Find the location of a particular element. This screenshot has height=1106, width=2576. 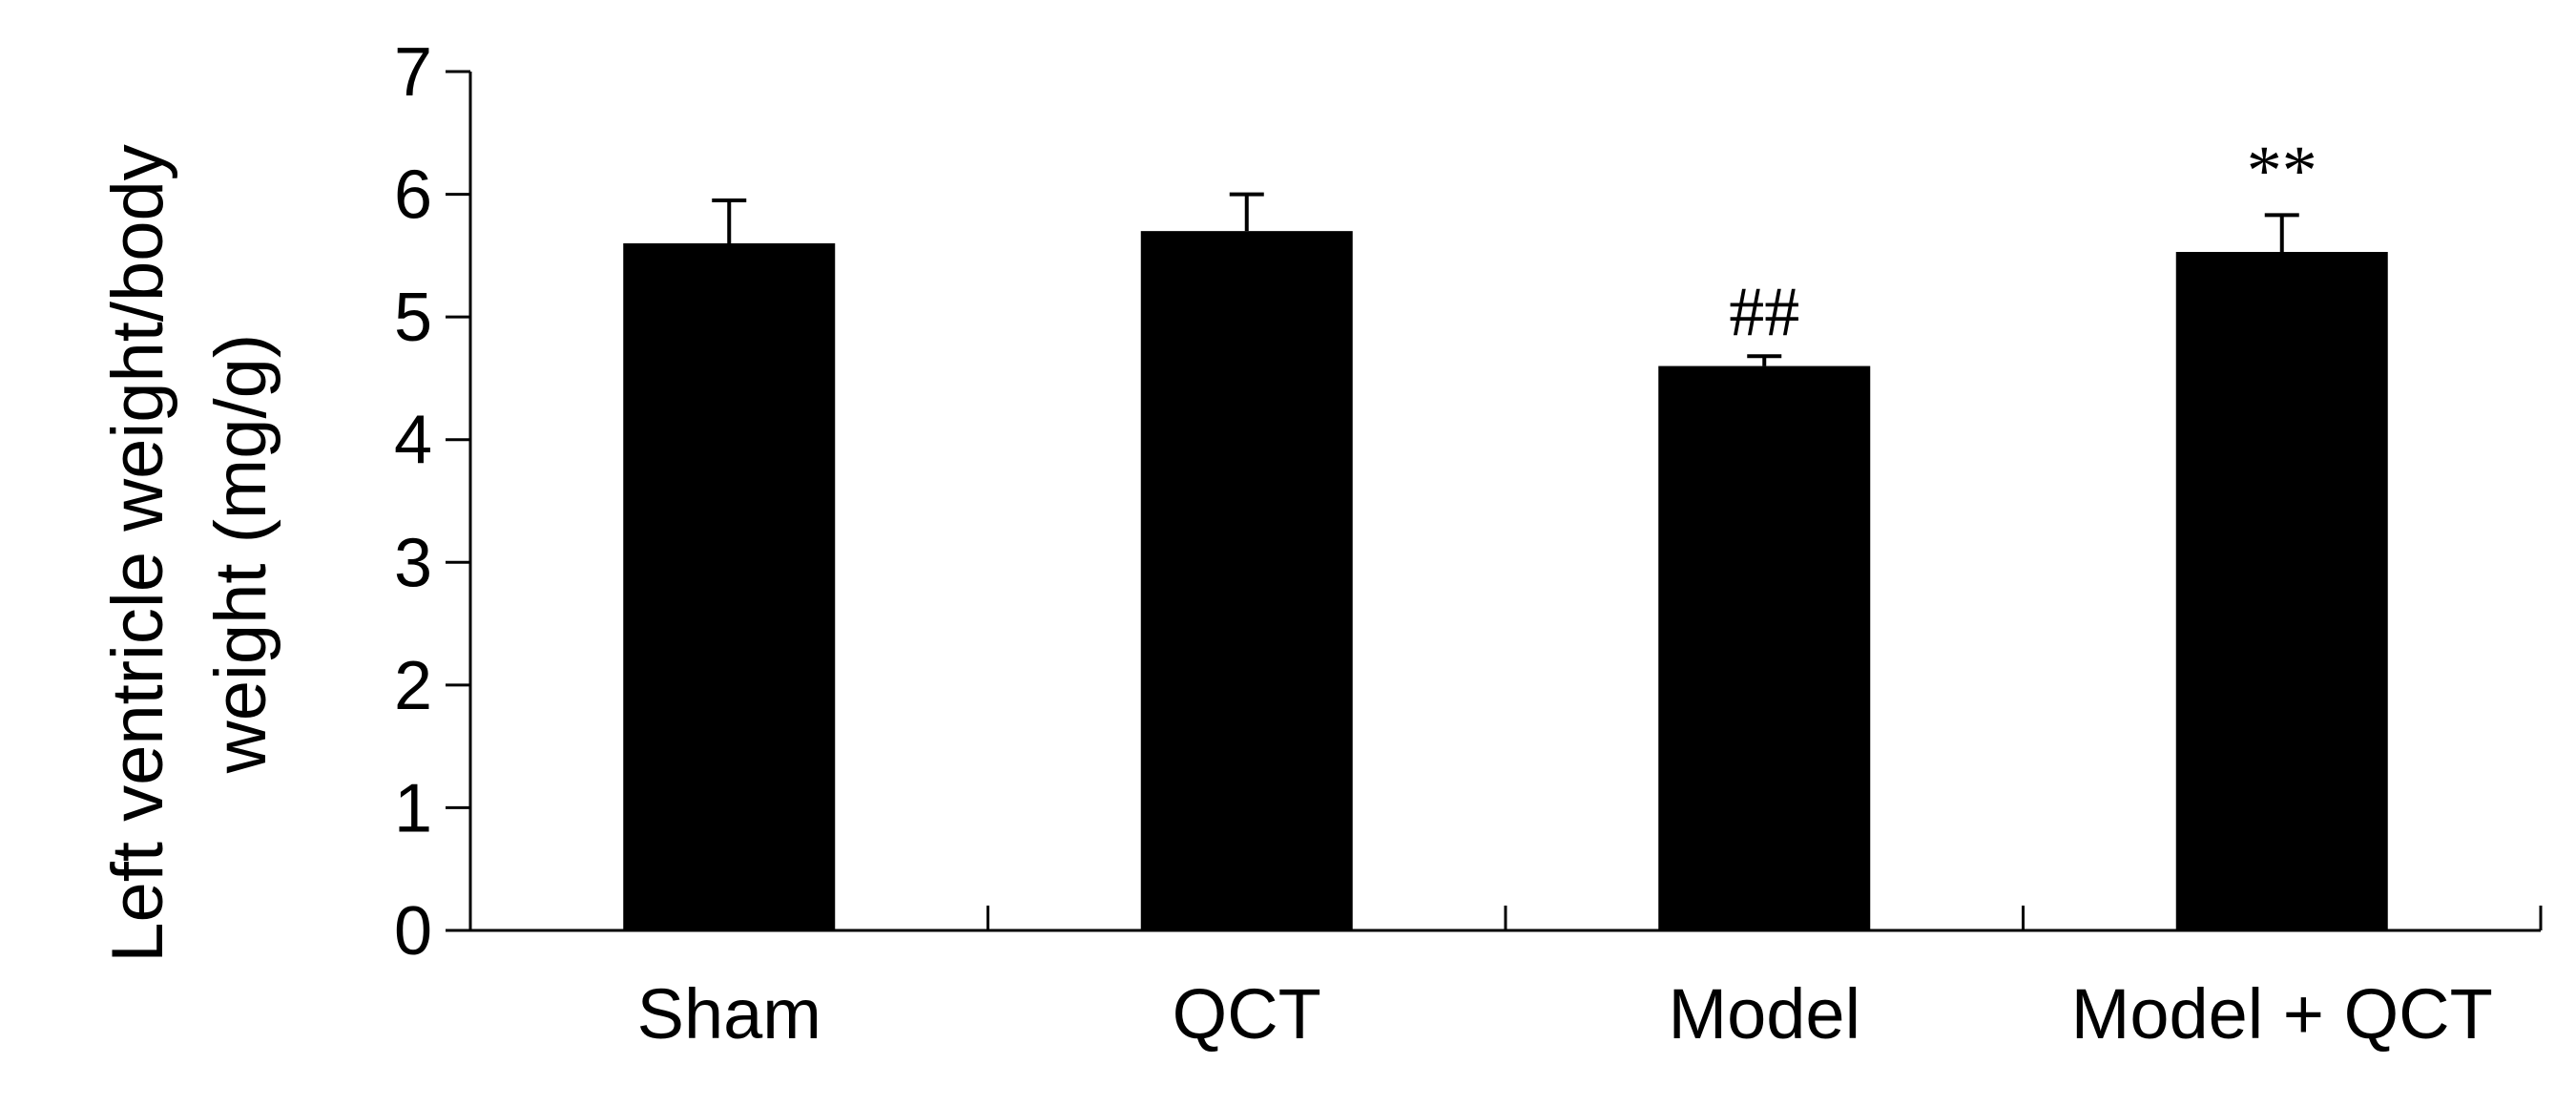

y-tick-label: 1 is located at coordinates (413, 808).